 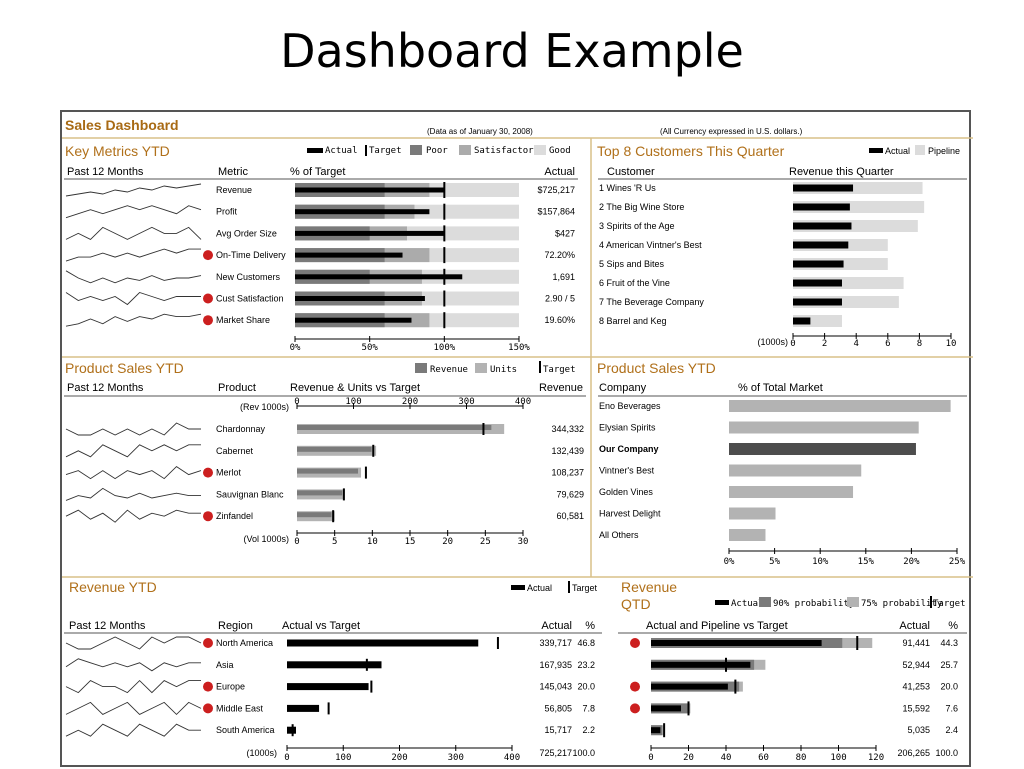 I want to click on product-row: Zinfandel 60,581, so click(x=324, y=516).